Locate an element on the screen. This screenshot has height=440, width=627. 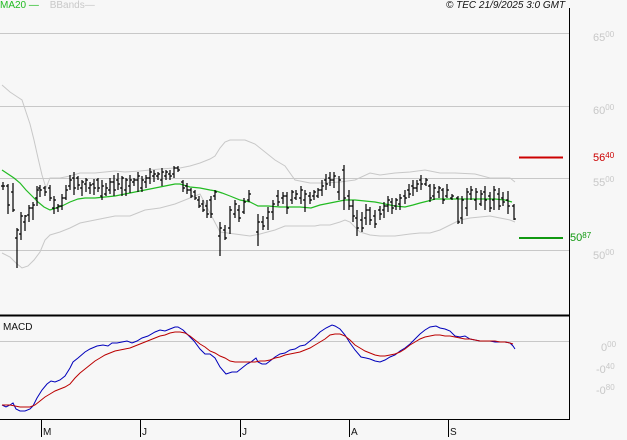
macd-axis-label-neg080: -080 is located at coordinates (605, 390).